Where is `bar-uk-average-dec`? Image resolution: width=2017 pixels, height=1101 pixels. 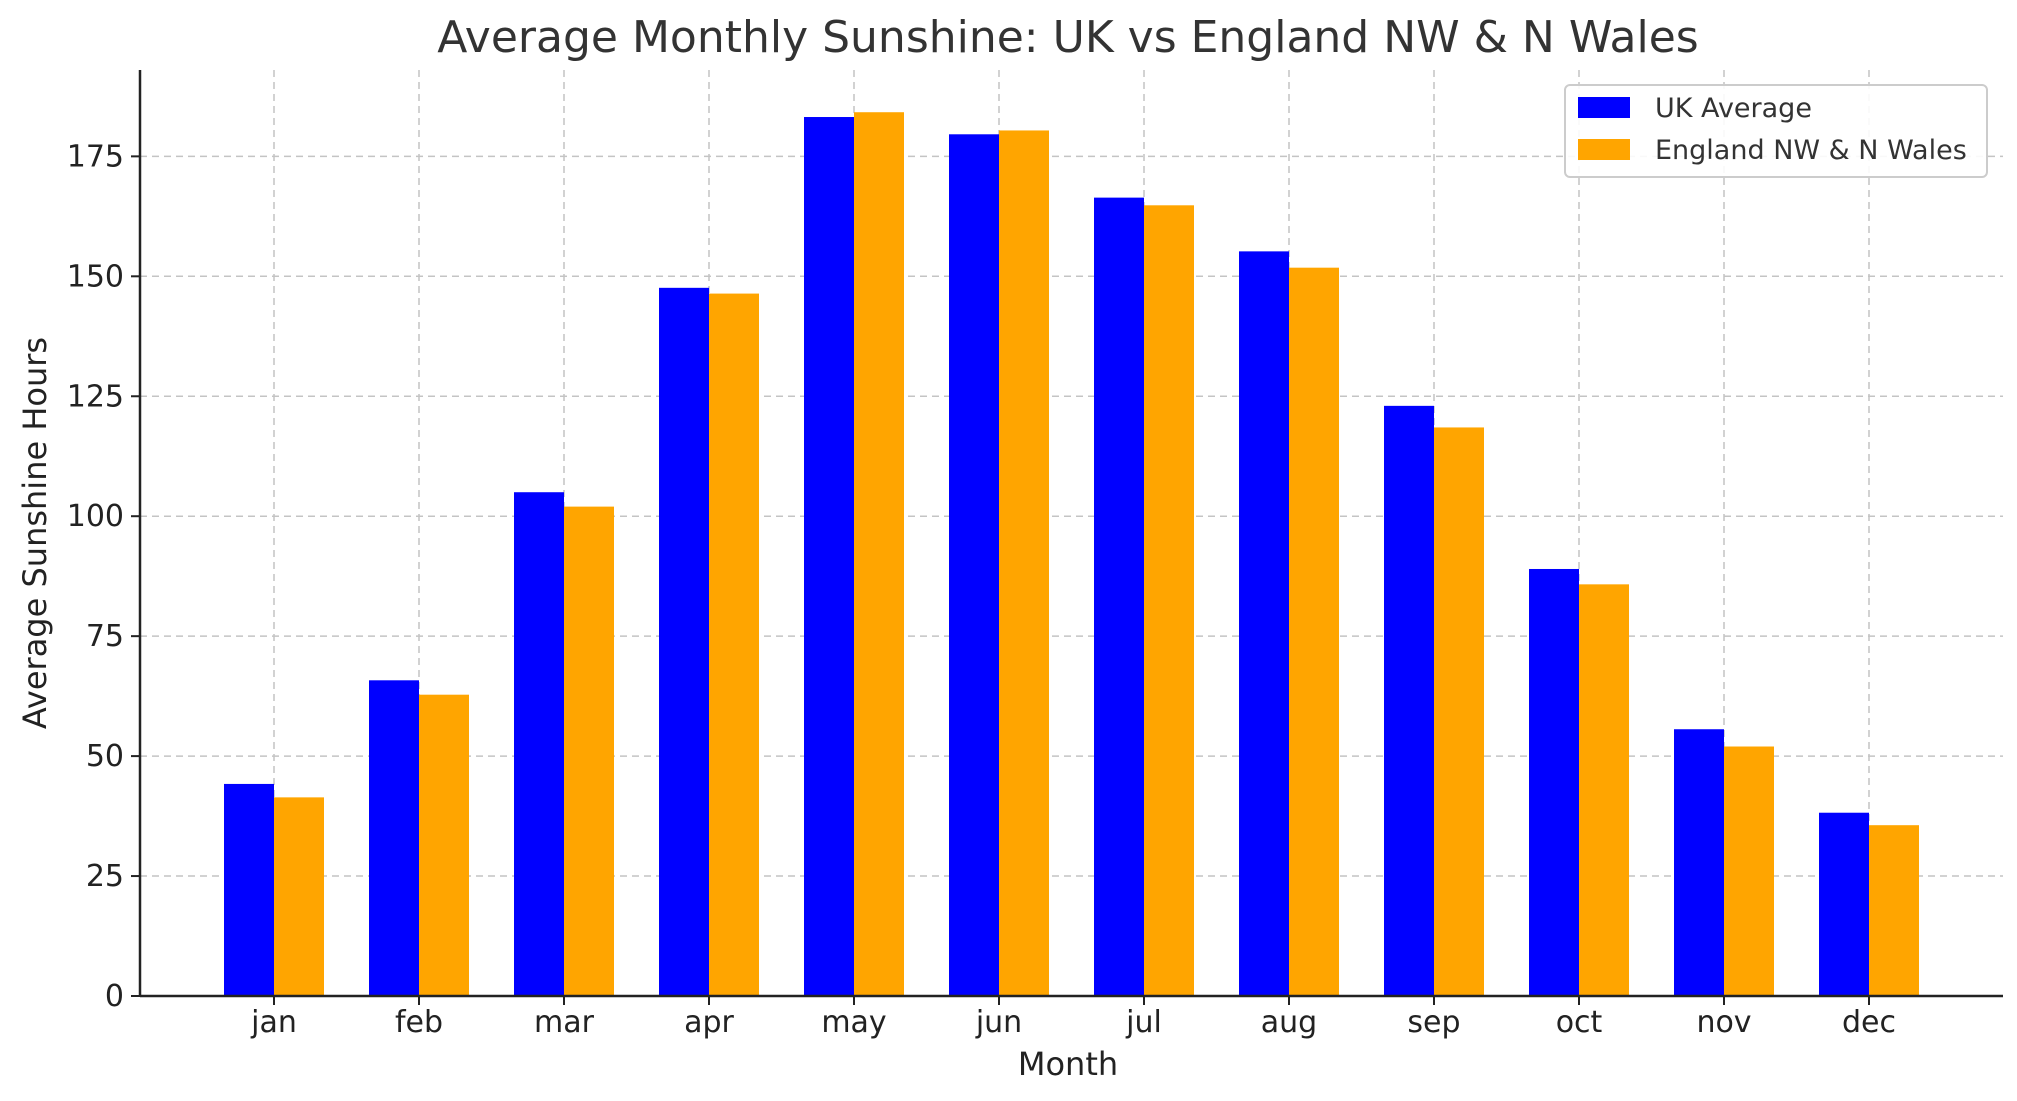
bar-uk-average-dec is located at coordinates (1844, 904).